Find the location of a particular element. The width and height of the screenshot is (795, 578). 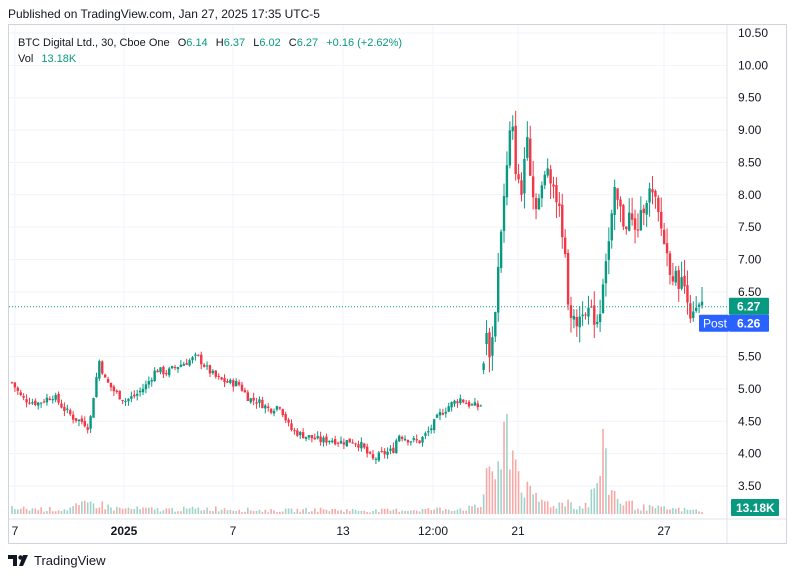

post-price-tag is located at coordinates (749, 323).